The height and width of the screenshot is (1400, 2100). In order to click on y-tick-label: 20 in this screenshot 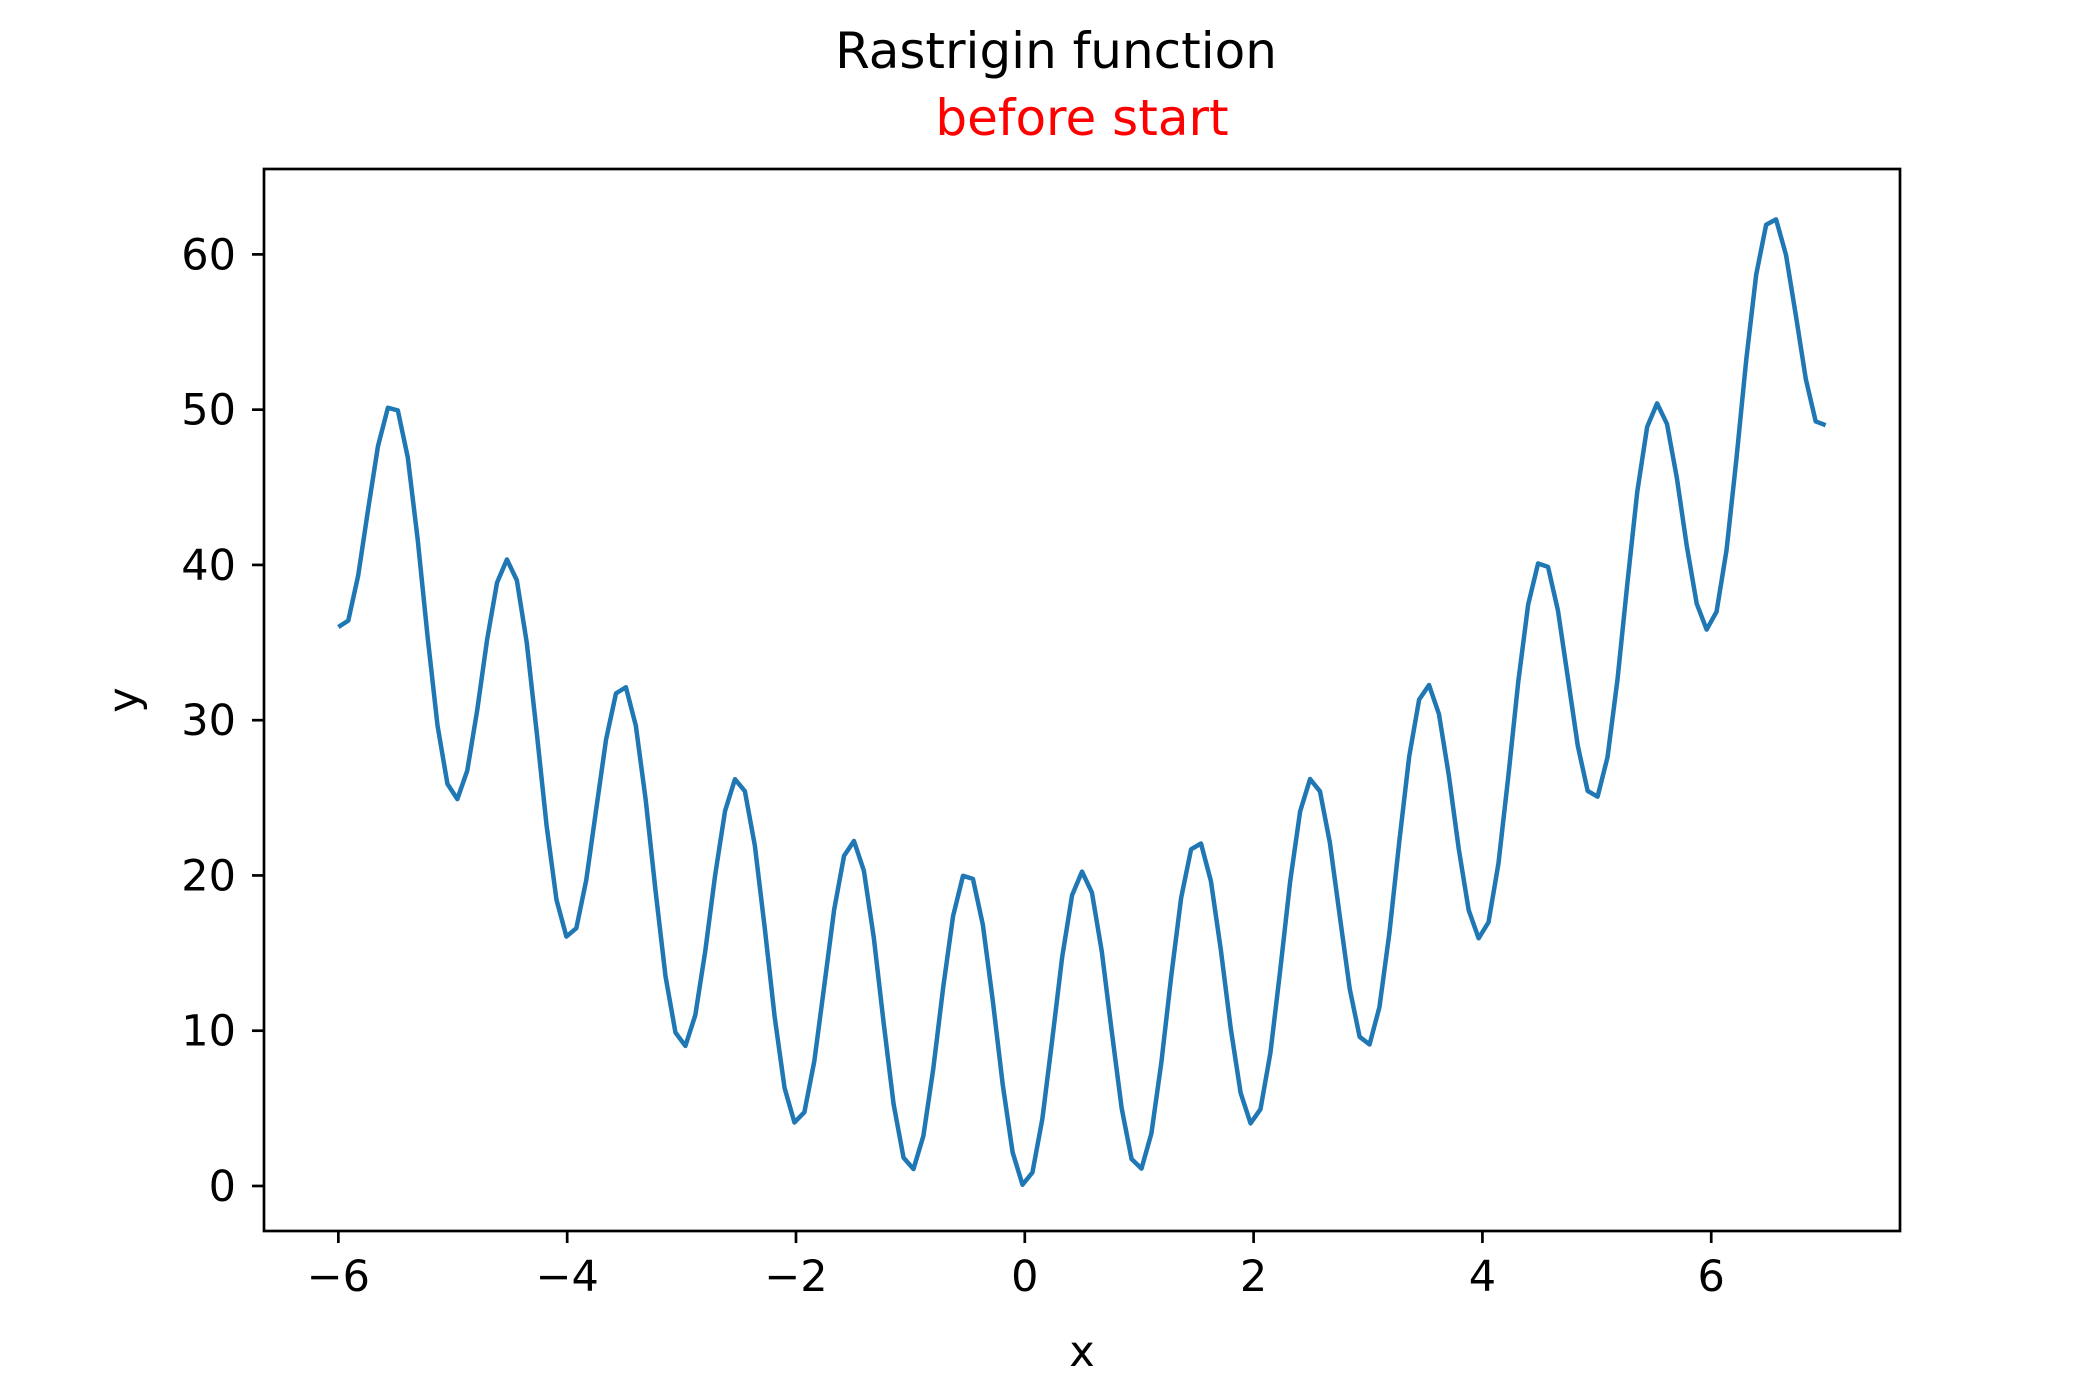, I will do `click(208, 876)`.